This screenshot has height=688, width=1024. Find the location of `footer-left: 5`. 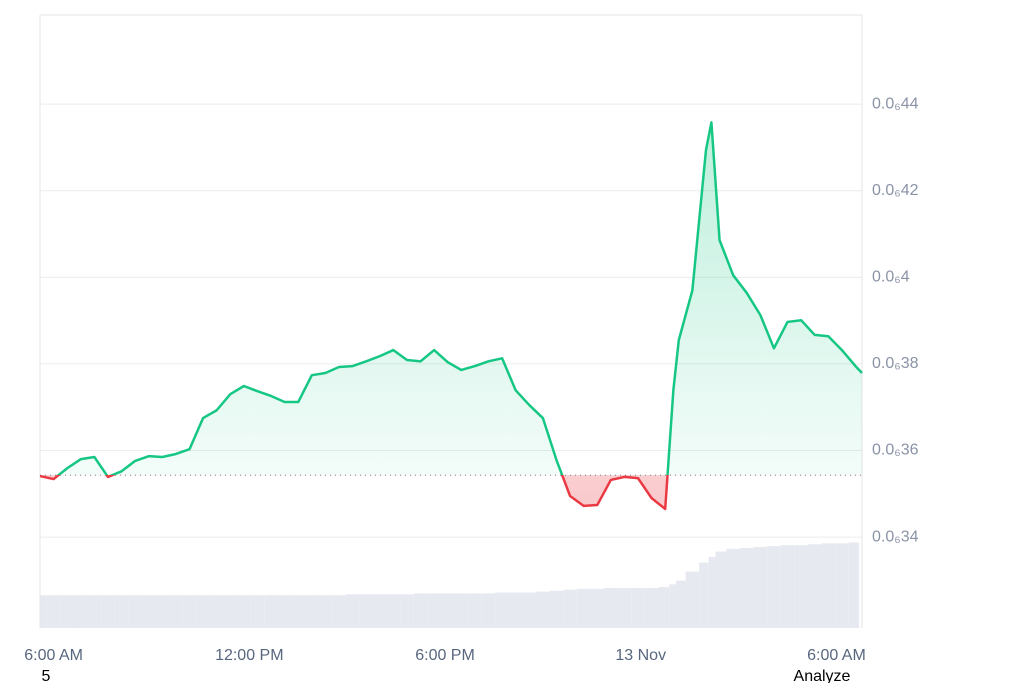

footer-left: 5 is located at coordinates (46, 675).